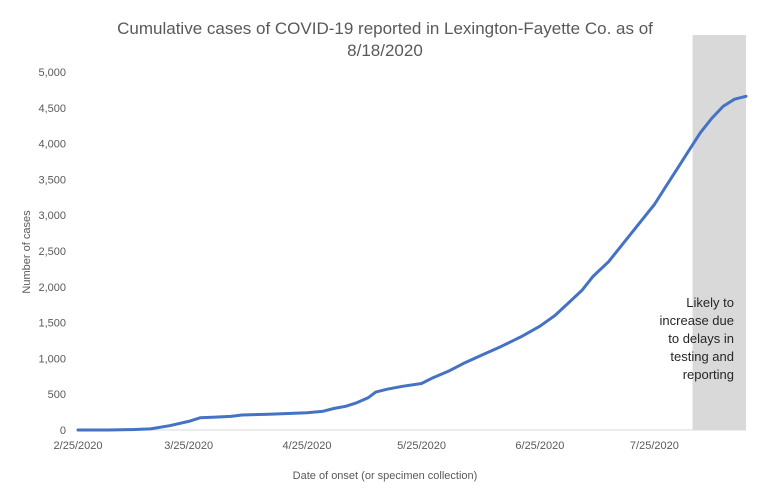 The height and width of the screenshot is (490, 760). What do you see at coordinates (421, 446) in the screenshot?
I see `x-tick-label: 5/25/2020` at bounding box center [421, 446].